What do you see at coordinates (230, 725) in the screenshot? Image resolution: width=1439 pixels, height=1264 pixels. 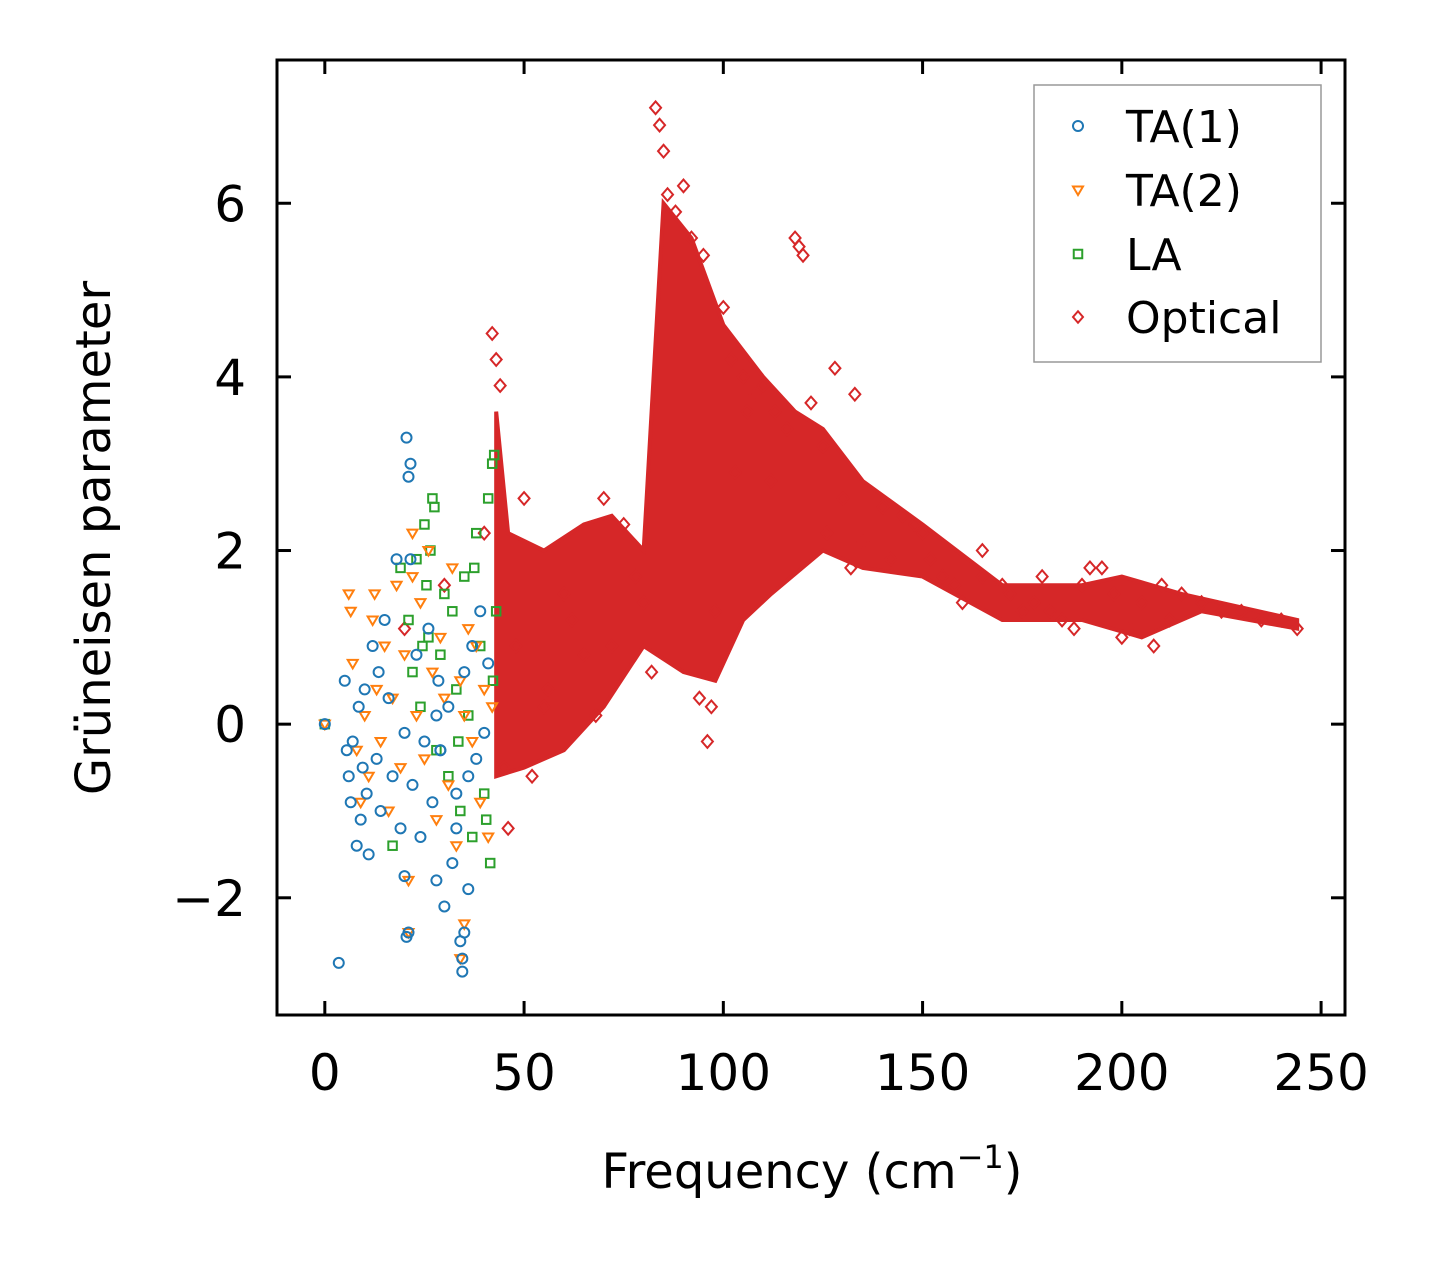 I see `y-tick-label: 0` at bounding box center [230, 725].